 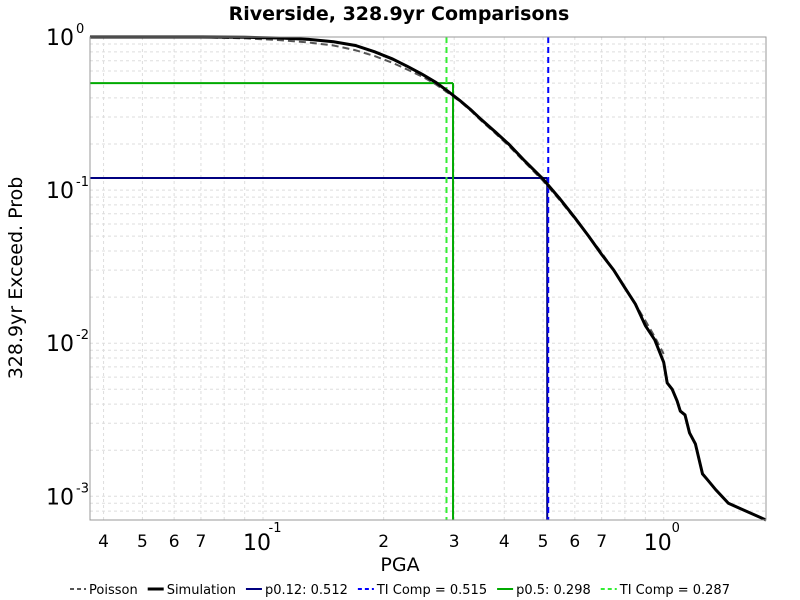 I want to click on legend-item-poisson: Poisson, so click(x=104, y=590).